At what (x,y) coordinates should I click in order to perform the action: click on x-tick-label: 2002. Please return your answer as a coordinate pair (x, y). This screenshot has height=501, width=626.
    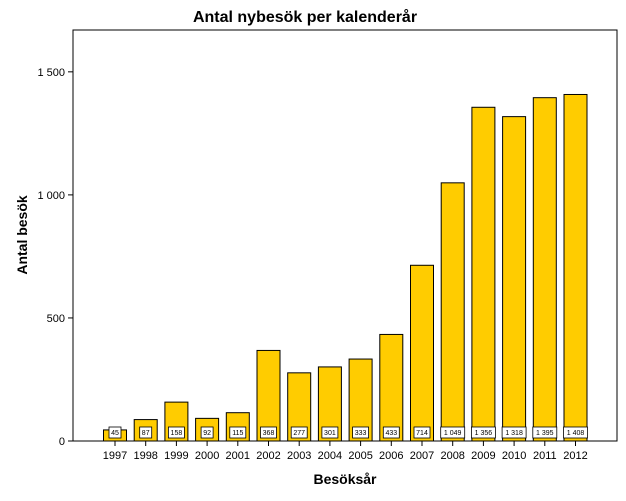
    Looking at the image, I should click on (268, 456).